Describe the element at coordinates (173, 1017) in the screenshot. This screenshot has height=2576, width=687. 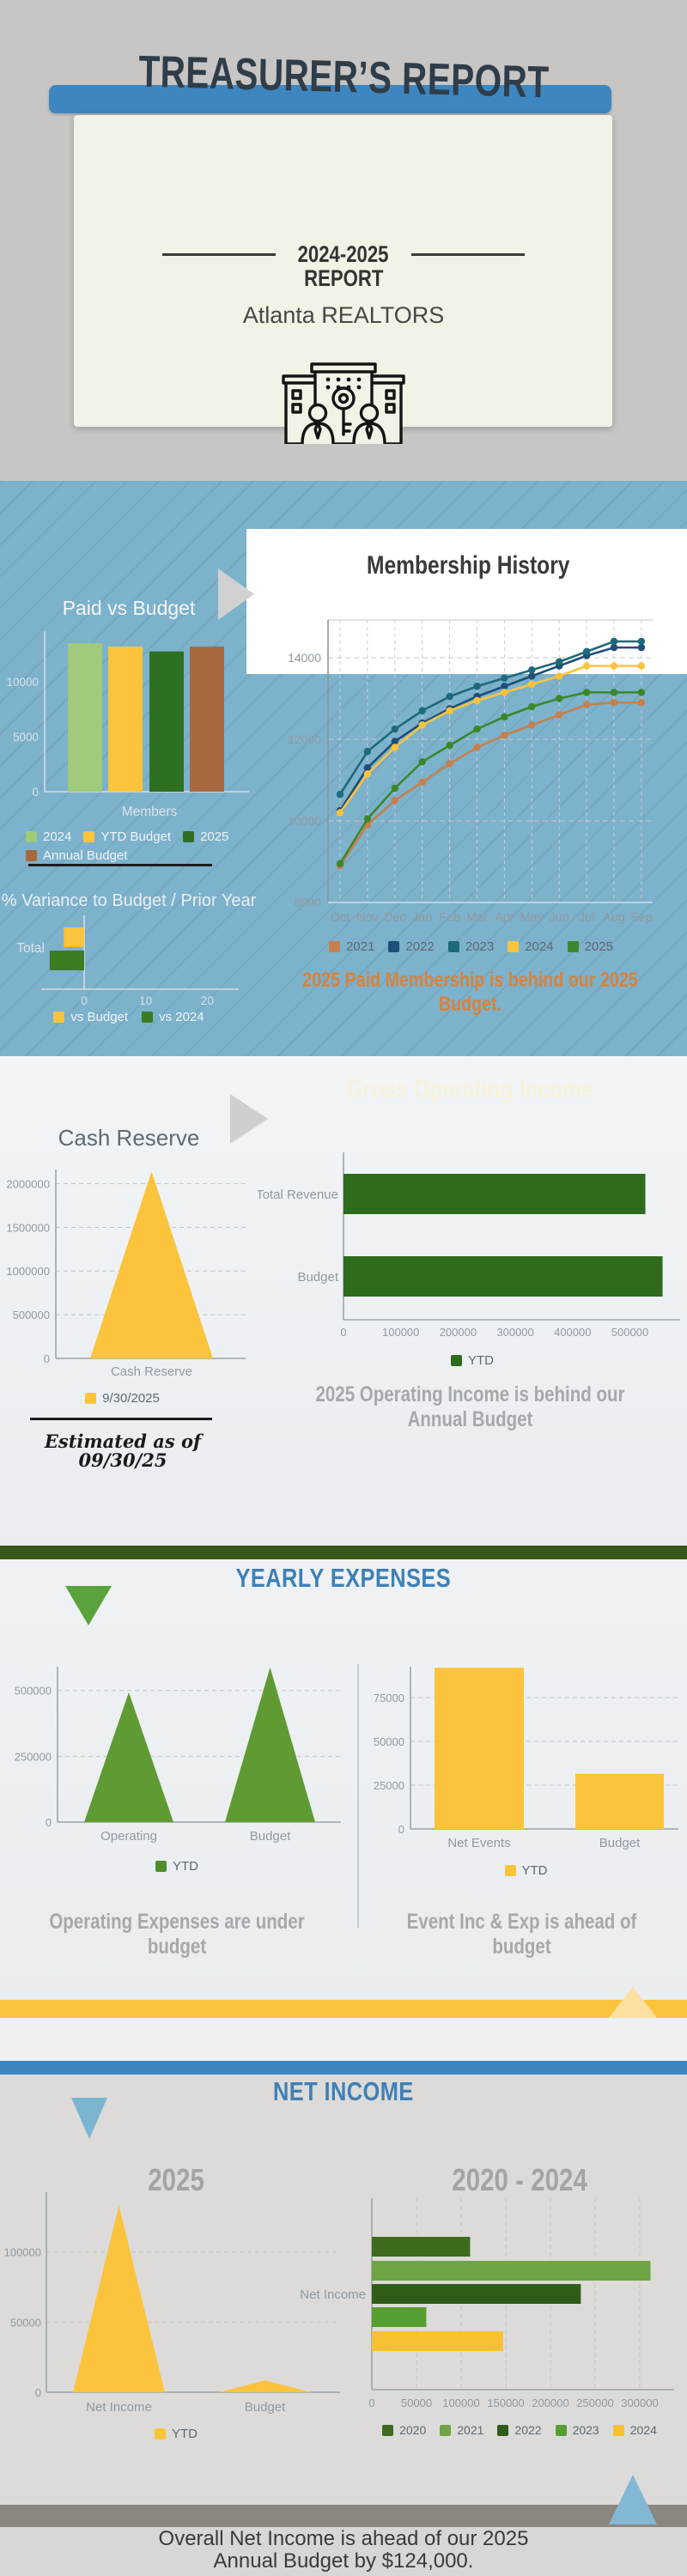
I see `legend-item: vs 2024` at that location.